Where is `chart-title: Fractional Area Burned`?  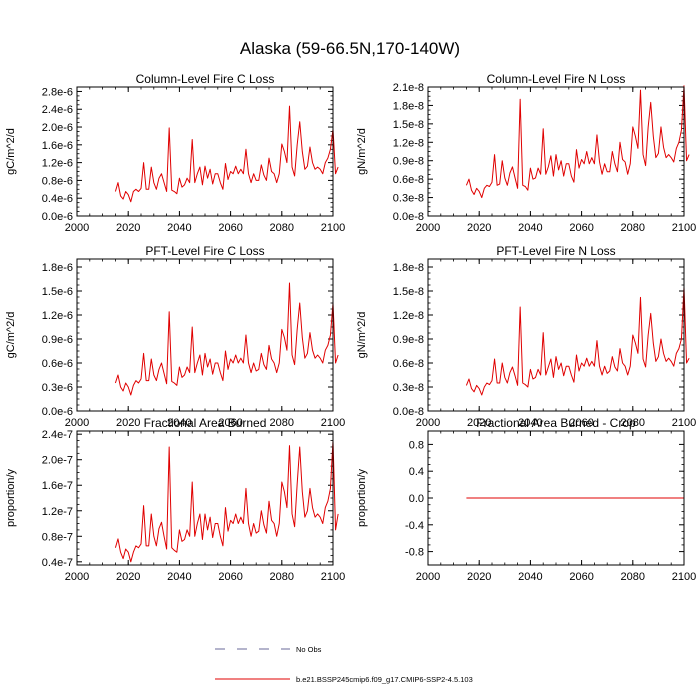
chart-title: Fractional Area Burned is located at coordinates (205, 423).